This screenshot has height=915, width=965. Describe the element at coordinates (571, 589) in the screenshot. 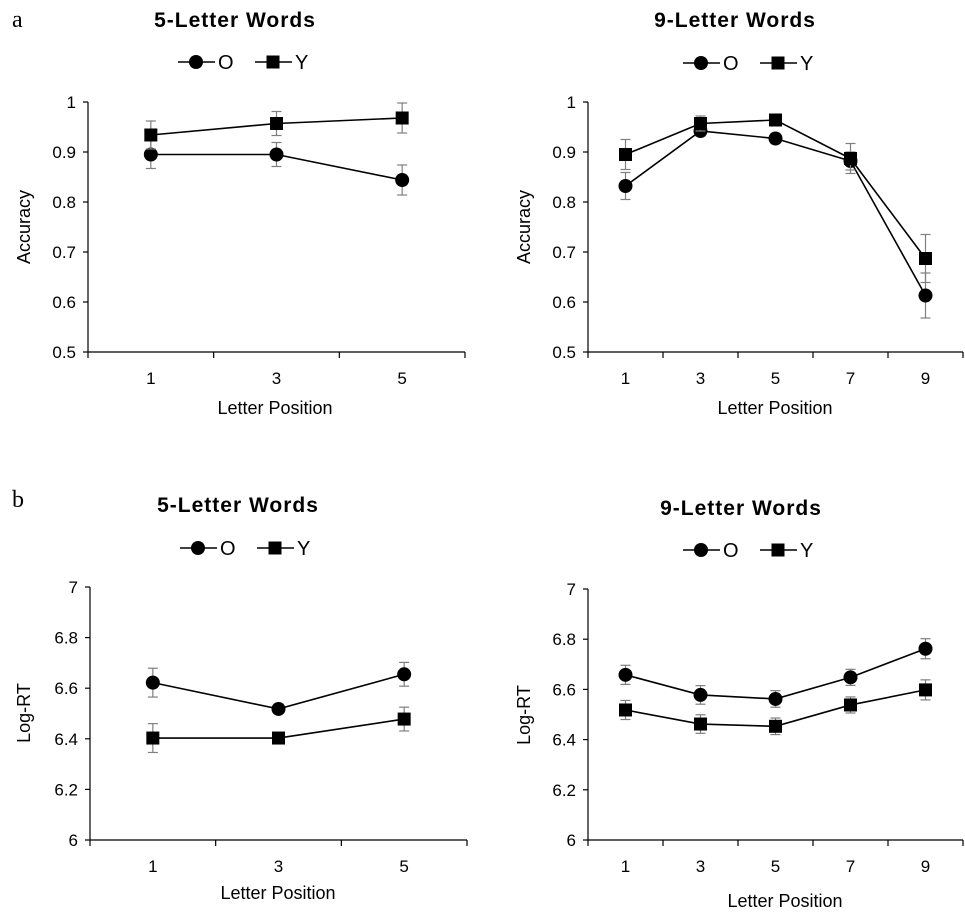

I see `y-tick-label: 7` at that location.